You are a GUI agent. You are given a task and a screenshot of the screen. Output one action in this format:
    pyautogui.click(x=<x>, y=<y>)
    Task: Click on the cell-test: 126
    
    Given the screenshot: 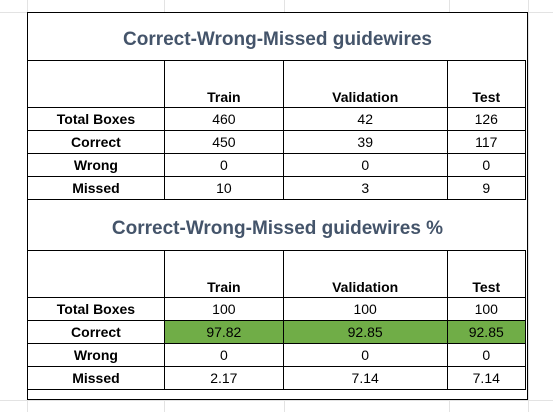 What is the action you would take?
    pyautogui.click(x=486, y=119)
    